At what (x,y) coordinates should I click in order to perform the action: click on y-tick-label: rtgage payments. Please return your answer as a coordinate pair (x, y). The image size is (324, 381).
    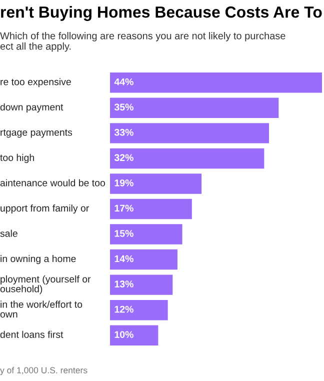
    Looking at the image, I should click on (36, 133).